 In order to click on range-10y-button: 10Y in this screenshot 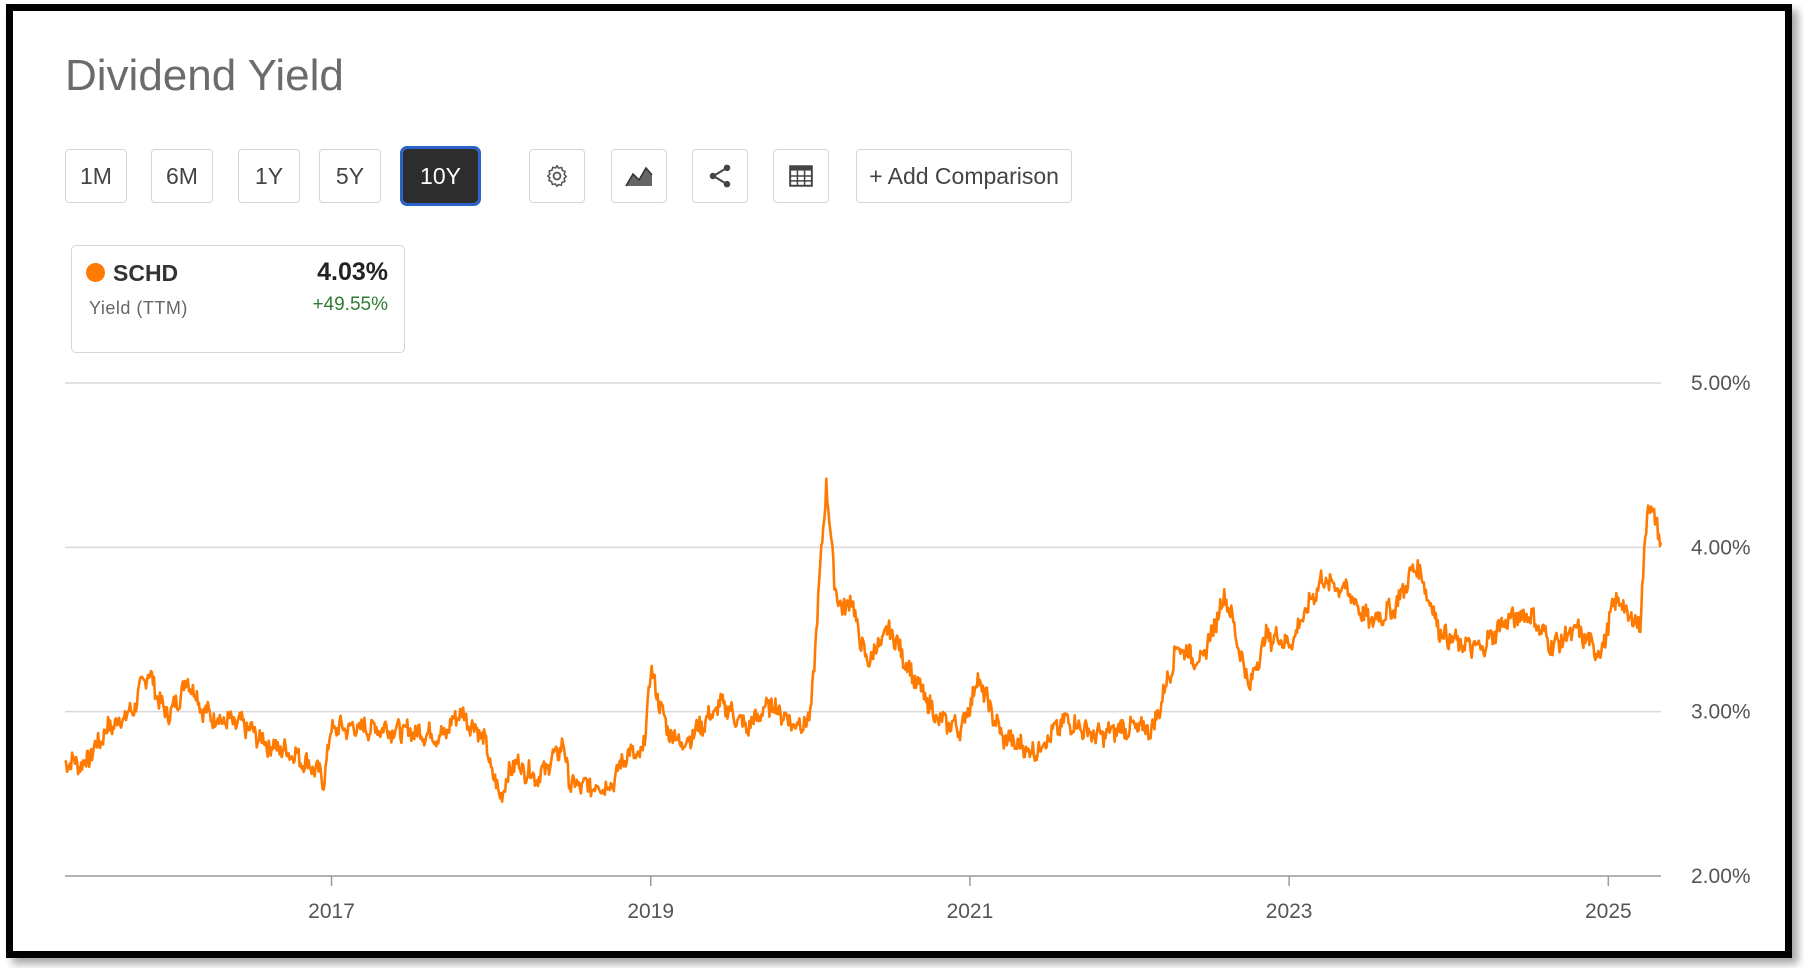, I will do `click(440, 176)`.